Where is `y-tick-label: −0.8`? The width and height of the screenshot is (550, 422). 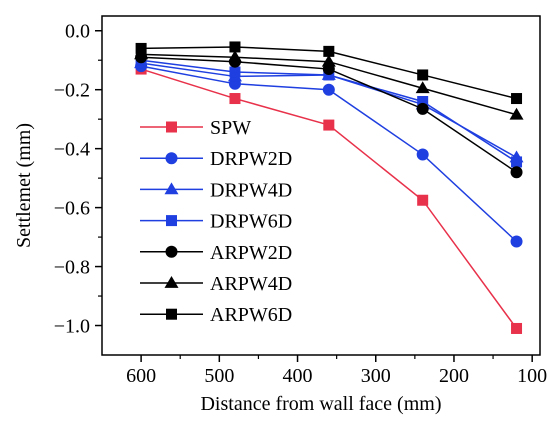 y-tick-label: −0.8 is located at coordinates (72, 268).